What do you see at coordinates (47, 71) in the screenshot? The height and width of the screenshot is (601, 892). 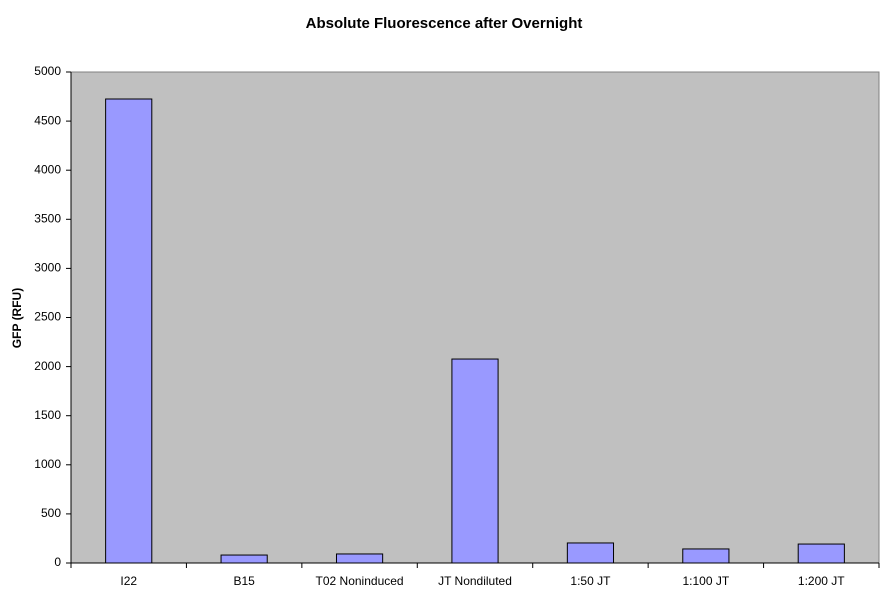 I see `y-tick-label: 5000` at bounding box center [47, 71].